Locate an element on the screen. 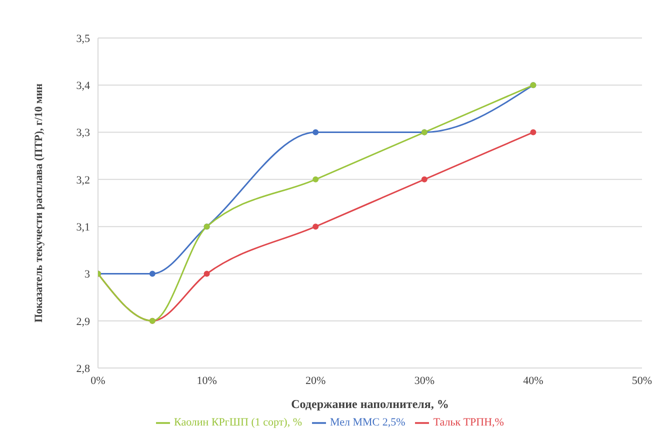 The image size is (670, 443). x-tick-label: 0% is located at coordinates (98, 380).